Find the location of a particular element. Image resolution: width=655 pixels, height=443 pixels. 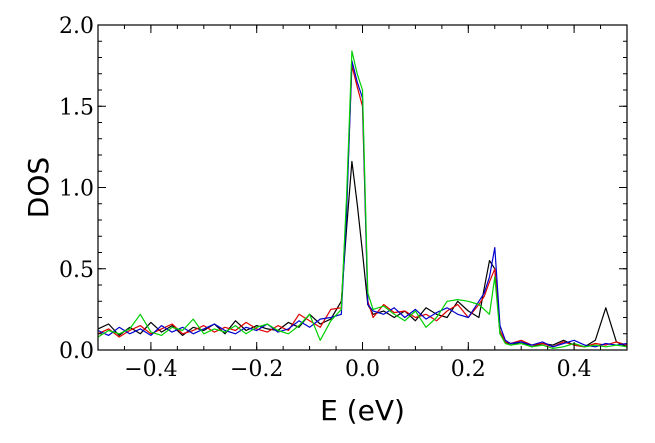

x-axis-title: E (eV) is located at coordinates (362, 410).